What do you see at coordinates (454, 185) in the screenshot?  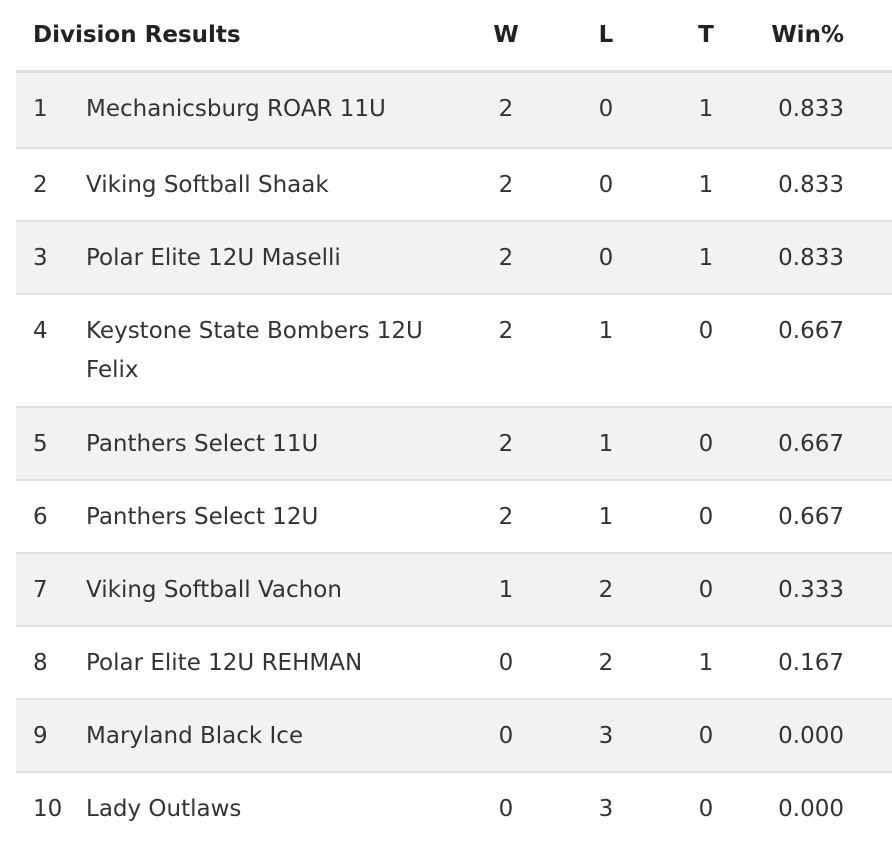 I see `table-row: 2 Viking Softball Shaak 2 0 1 0.833` at bounding box center [454, 185].